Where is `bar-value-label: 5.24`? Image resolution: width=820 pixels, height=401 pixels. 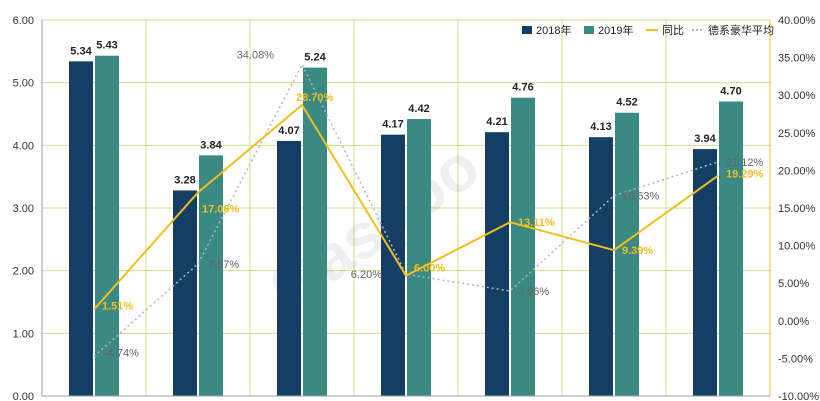
bar-value-label: 5.24 is located at coordinates (315, 58).